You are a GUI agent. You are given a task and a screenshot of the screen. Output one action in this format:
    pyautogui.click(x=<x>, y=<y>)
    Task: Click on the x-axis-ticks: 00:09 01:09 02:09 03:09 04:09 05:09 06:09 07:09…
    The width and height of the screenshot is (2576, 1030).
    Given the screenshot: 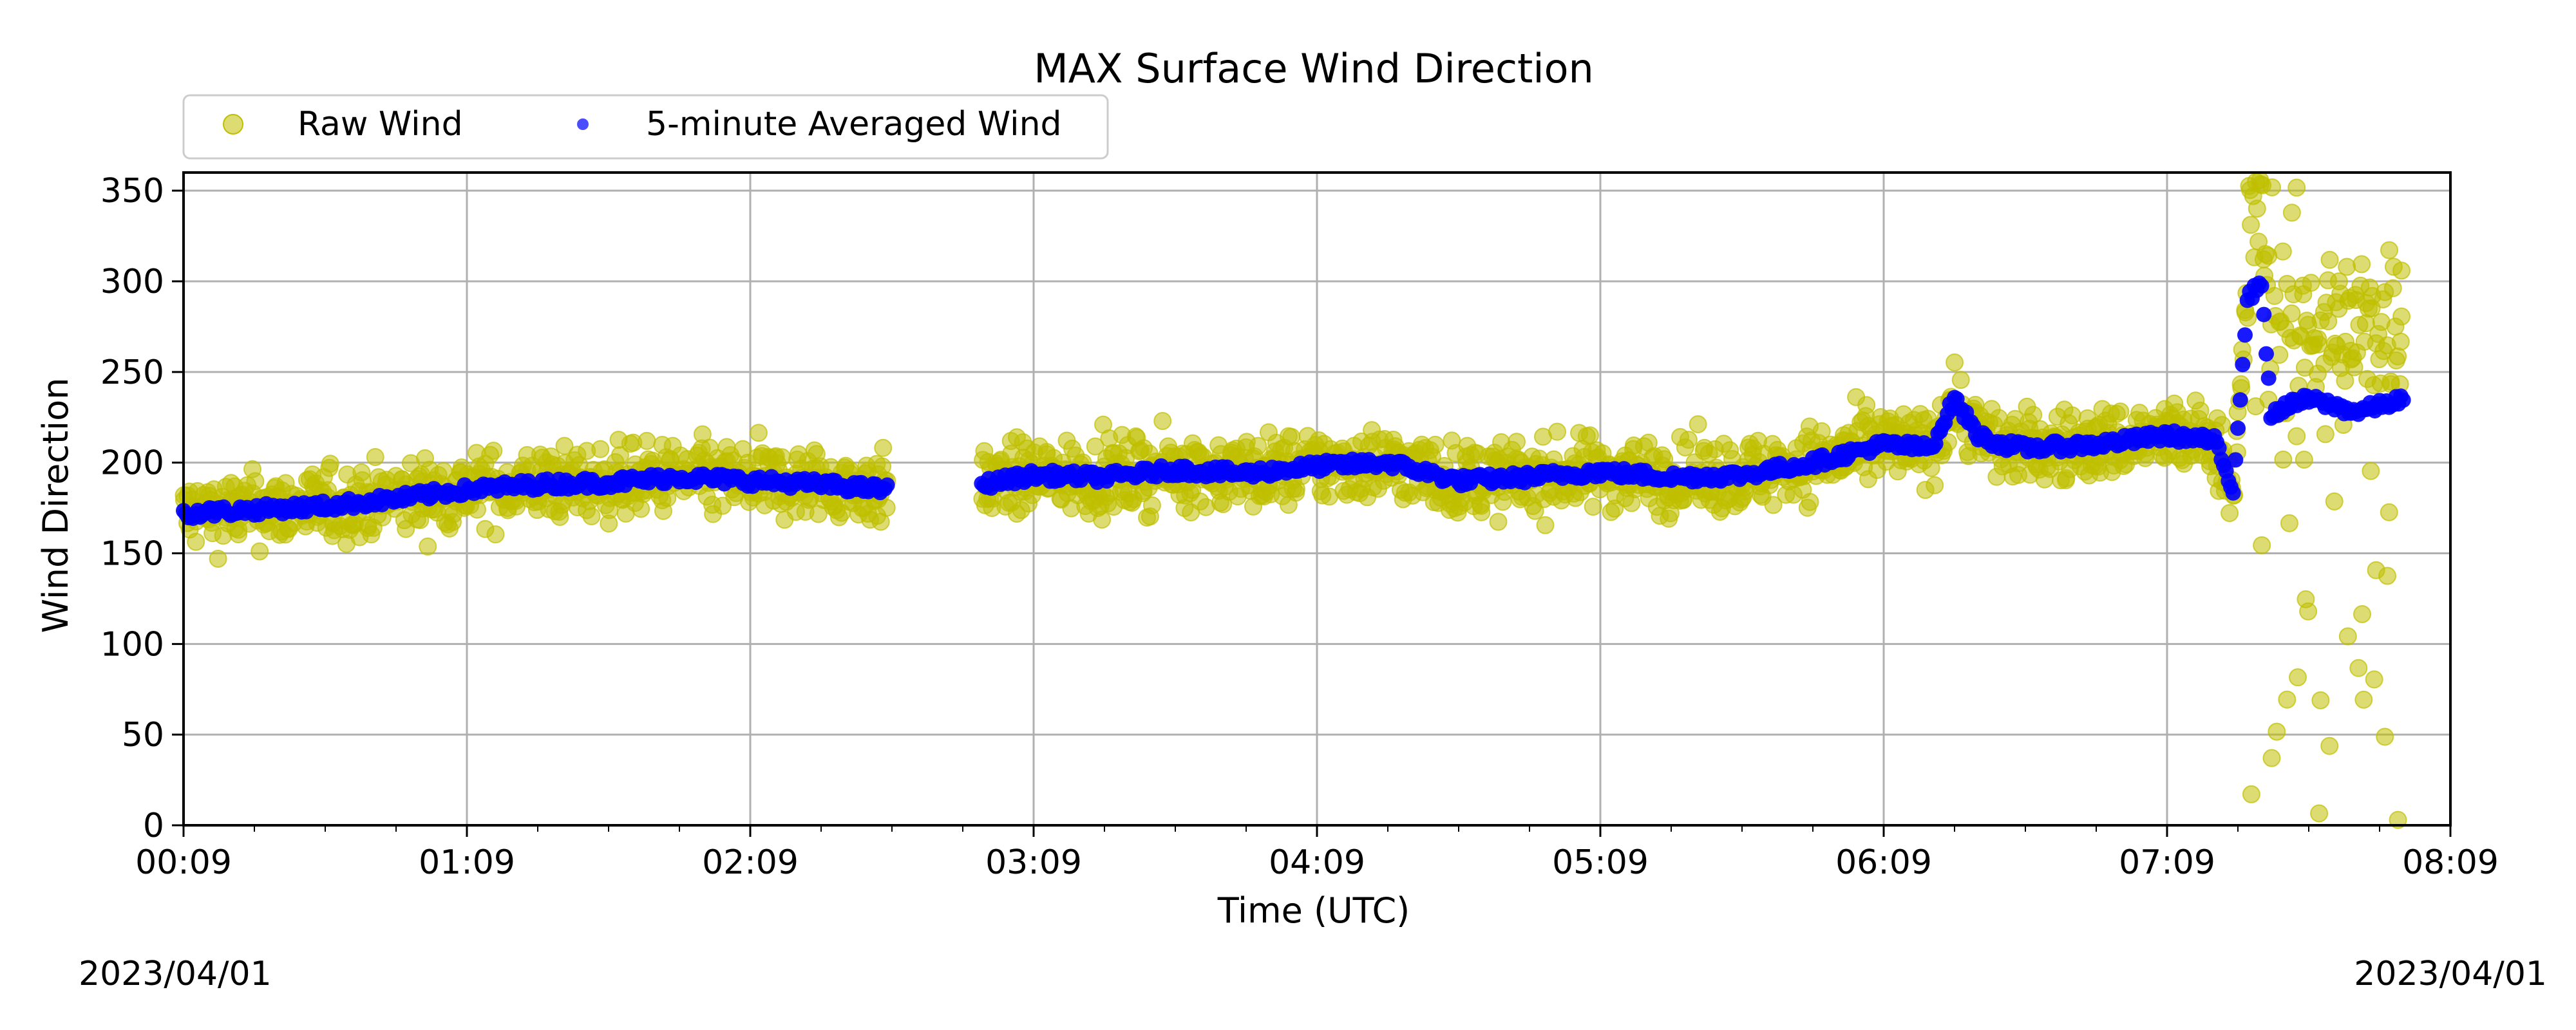 What is the action you would take?
    pyautogui.click(x=1317, y=853)
    